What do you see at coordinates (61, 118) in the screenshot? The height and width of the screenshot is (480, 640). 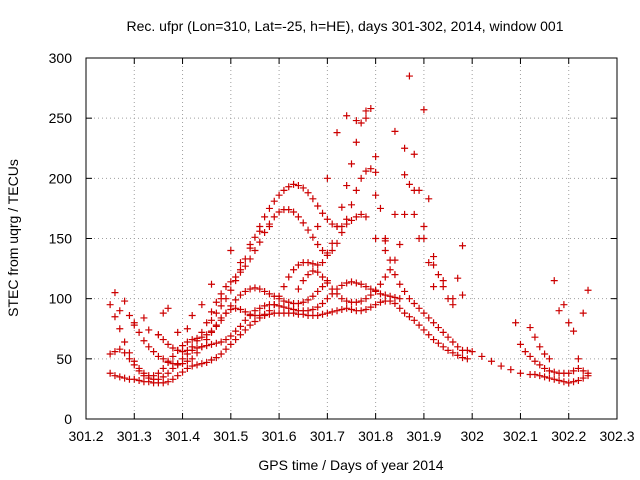 I see `y-tick-label: 250` at bounding box center [61, 118].